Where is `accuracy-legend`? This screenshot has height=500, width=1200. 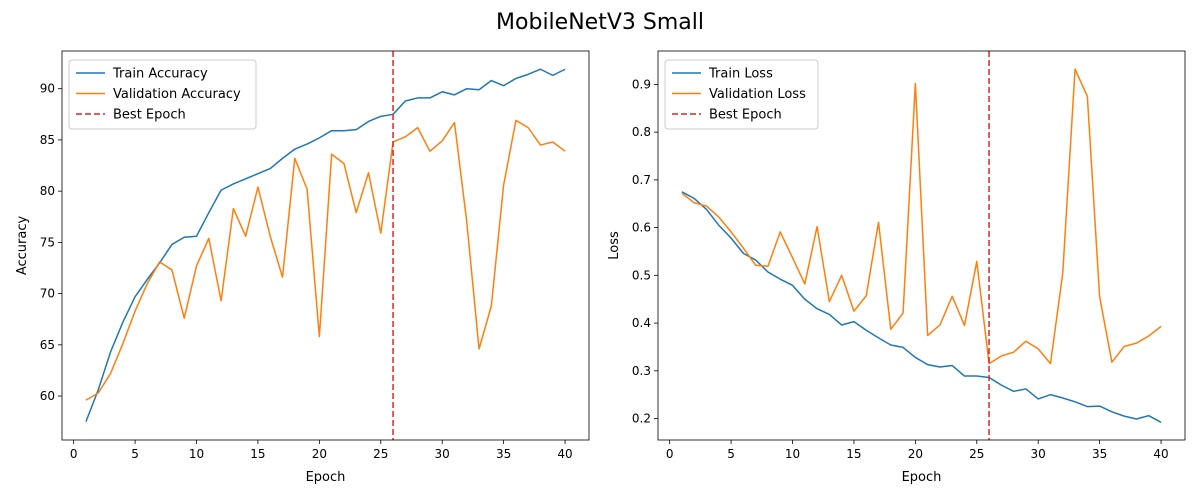 accuracy-legend is located at coordinates (162, 94).